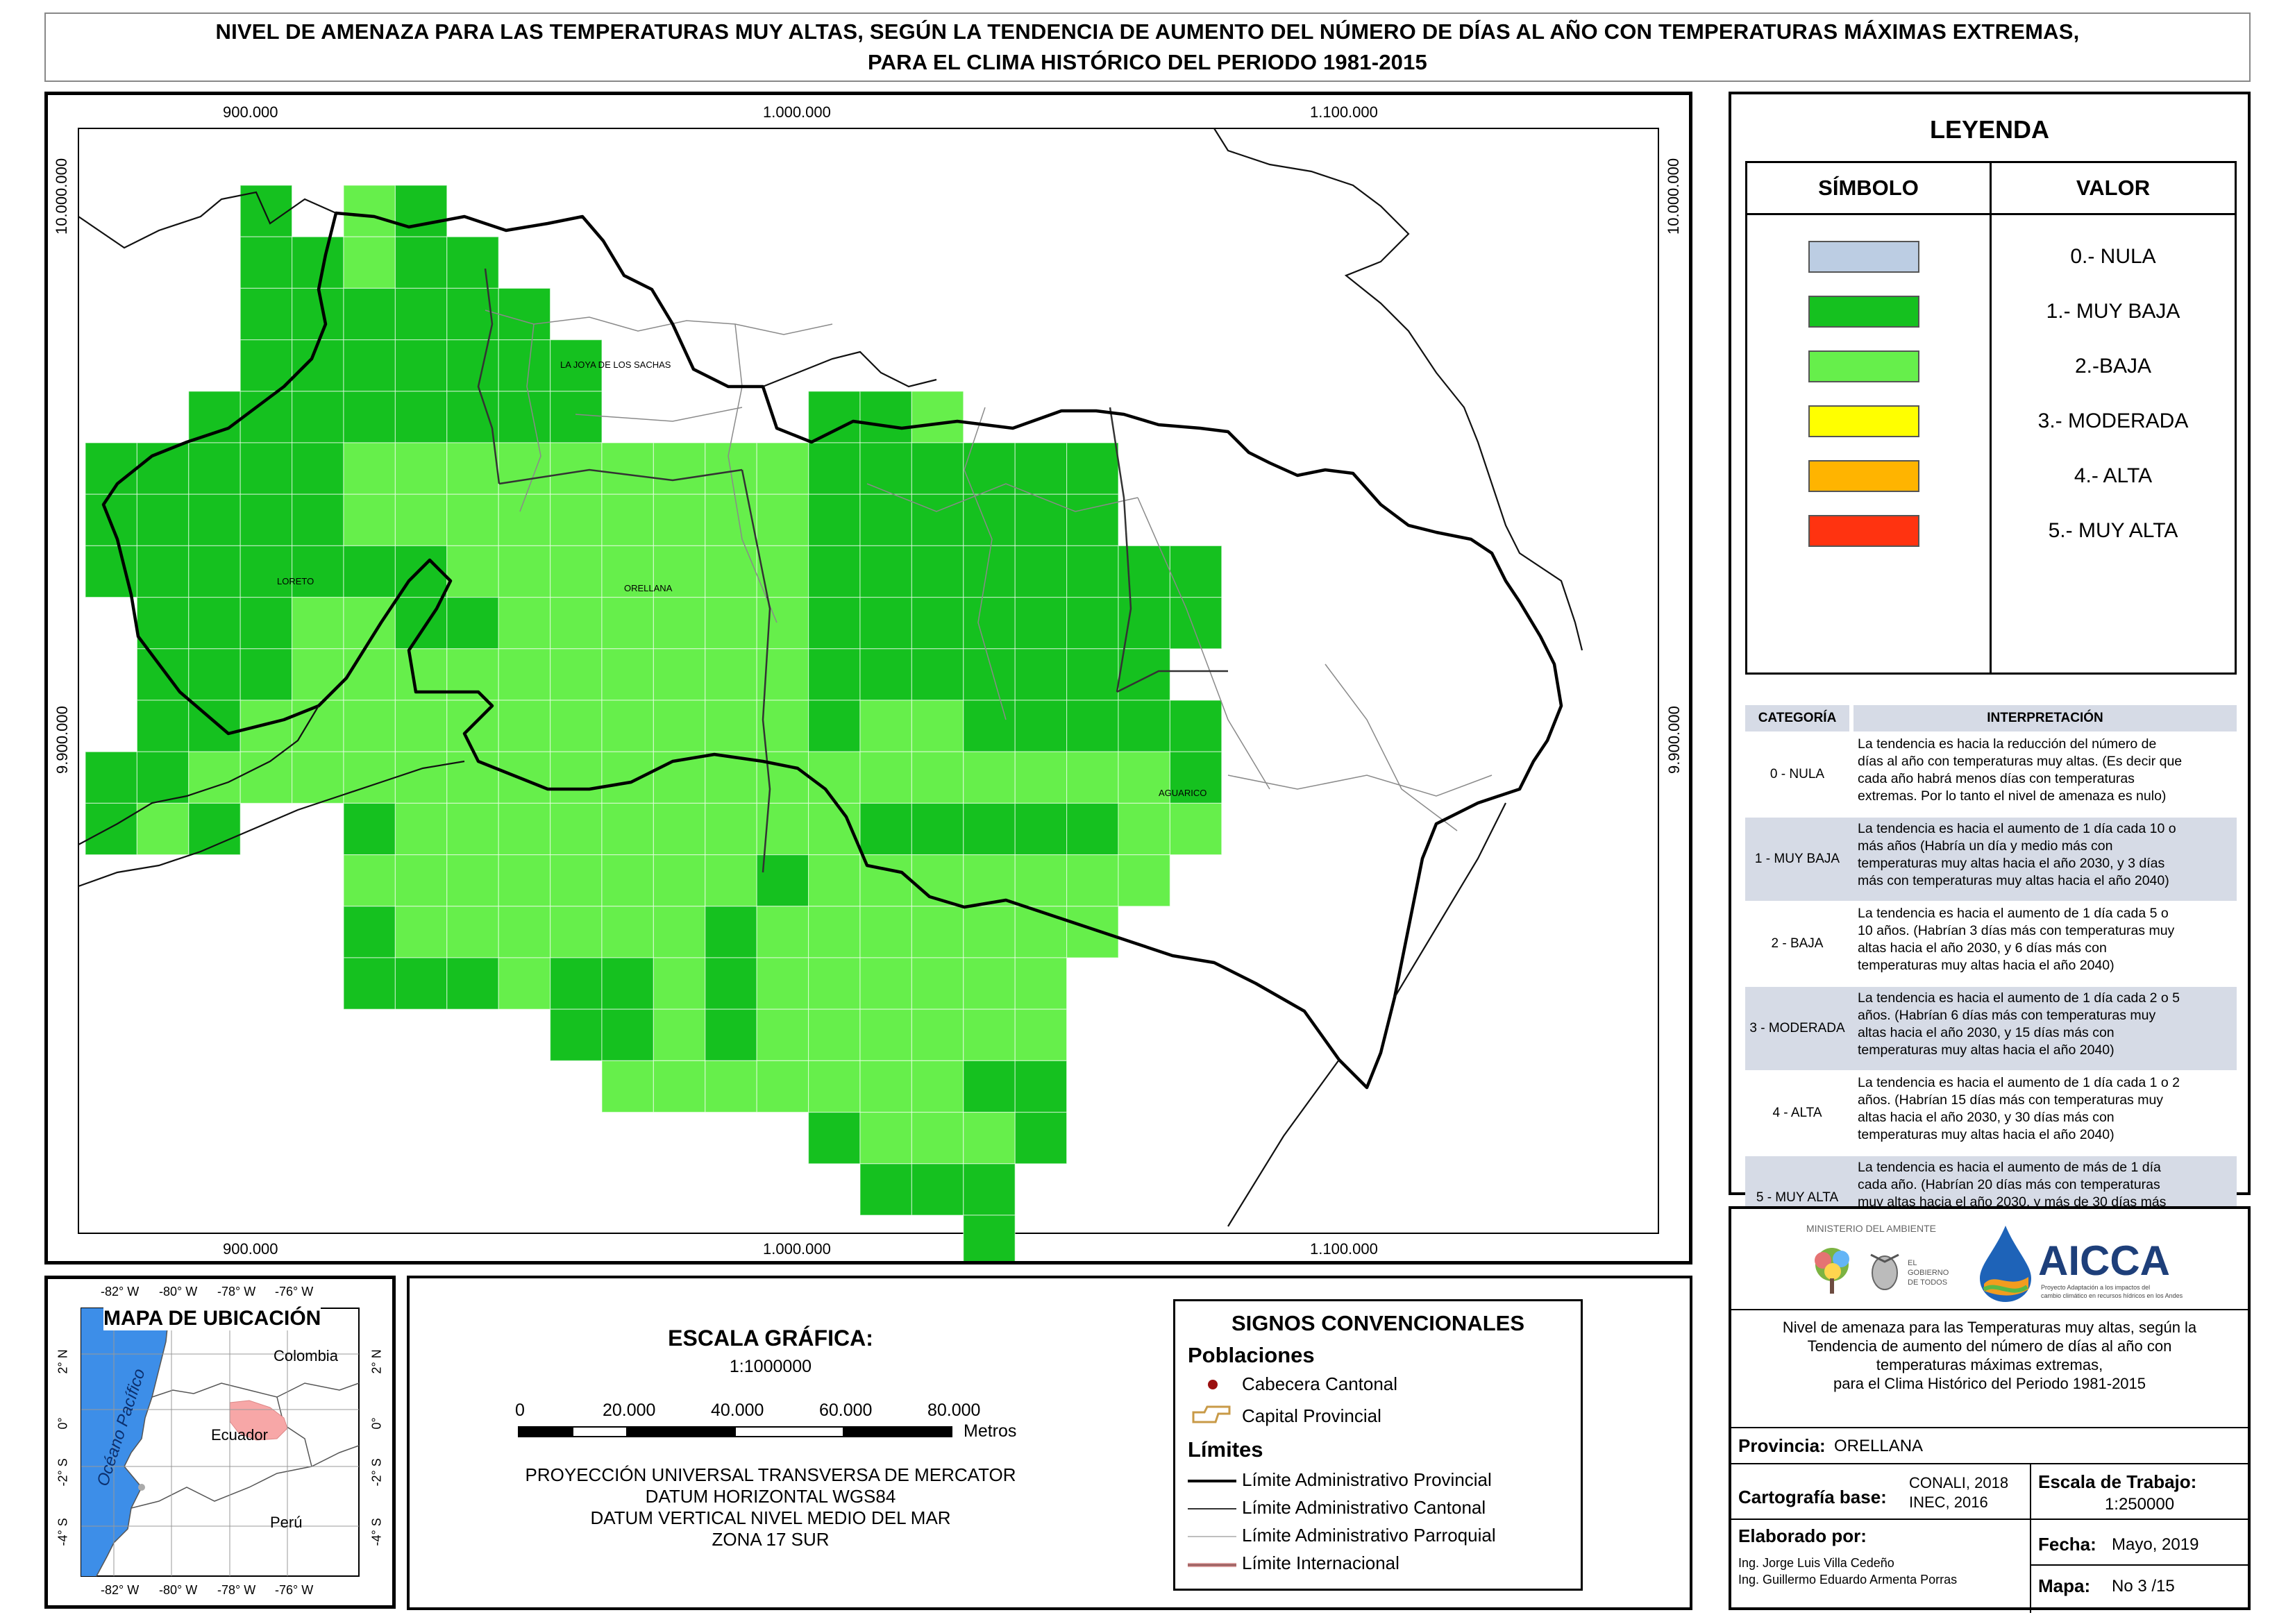 This screenshot has width=2295, height=1624. I want to click on international-limit-line-icon, so click(1212, 1565).